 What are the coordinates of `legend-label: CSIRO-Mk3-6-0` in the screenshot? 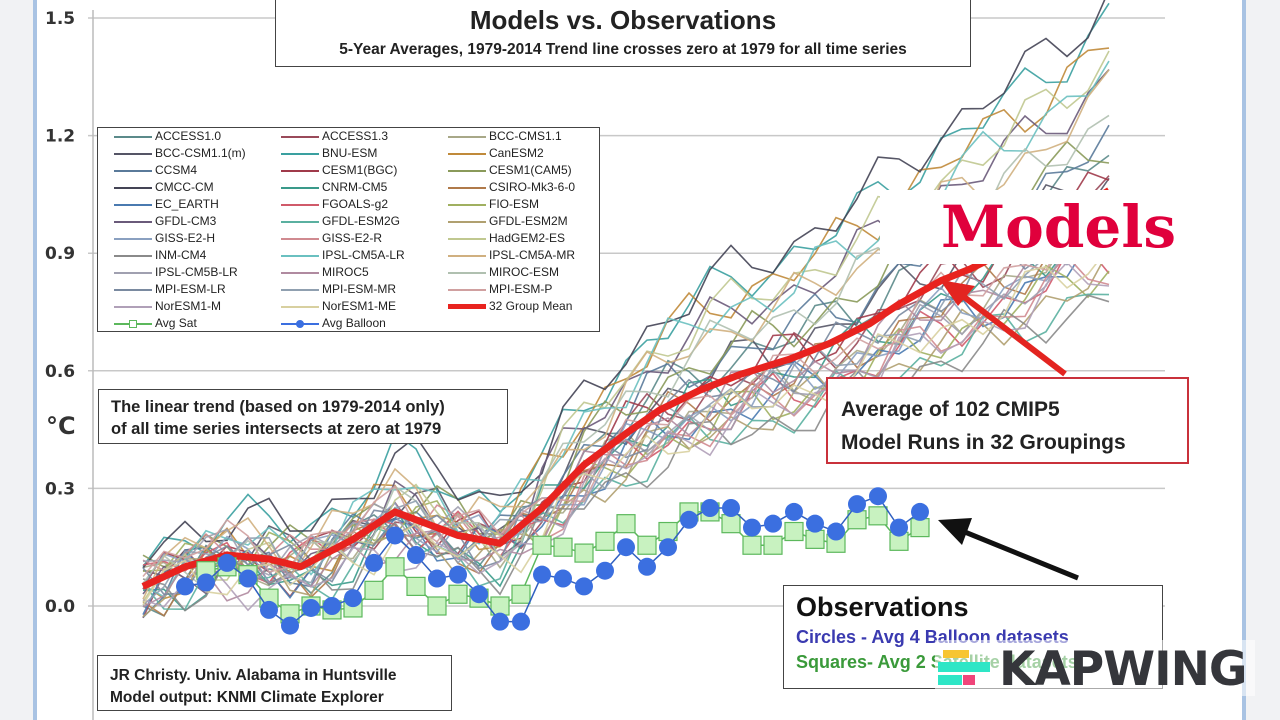 It's located at (532, 187).